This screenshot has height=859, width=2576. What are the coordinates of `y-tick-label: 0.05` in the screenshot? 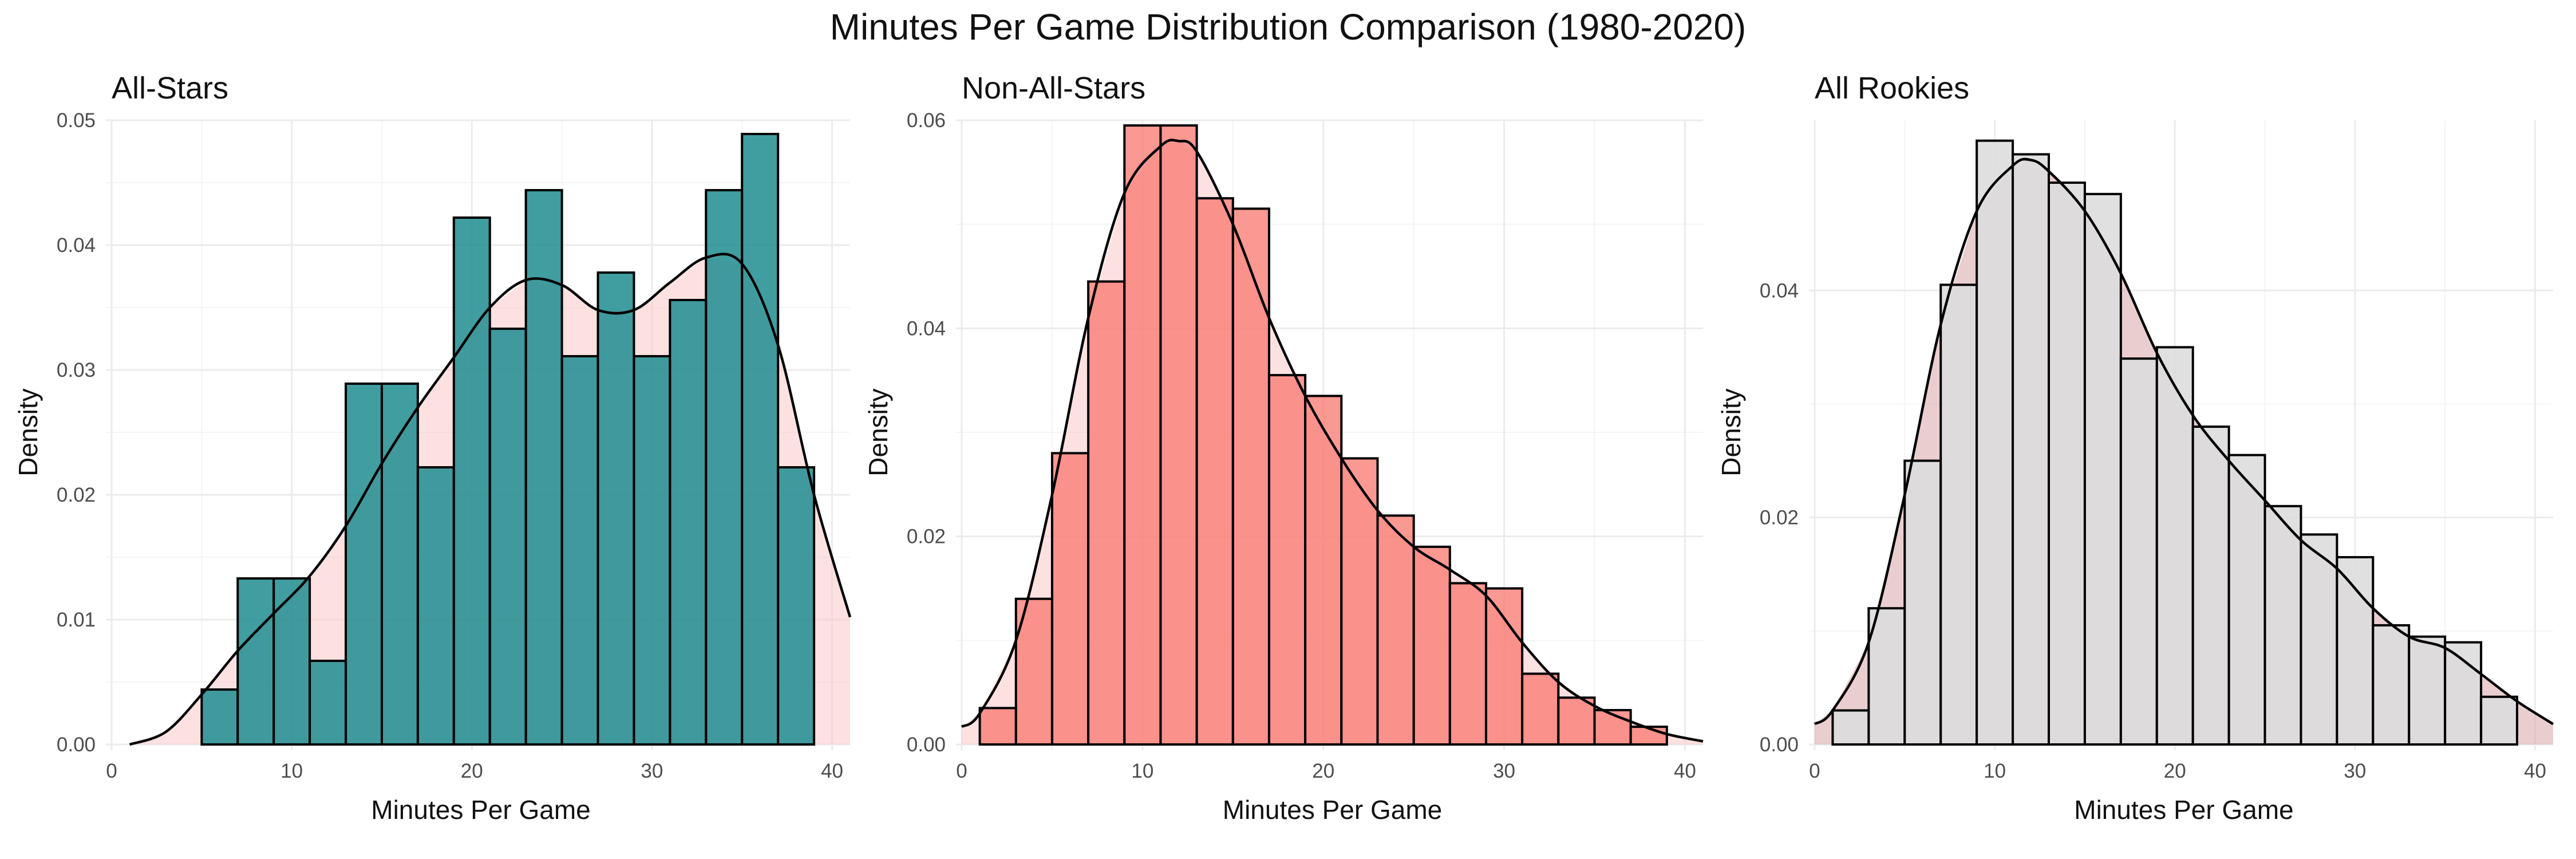 It's located at (76, 120).